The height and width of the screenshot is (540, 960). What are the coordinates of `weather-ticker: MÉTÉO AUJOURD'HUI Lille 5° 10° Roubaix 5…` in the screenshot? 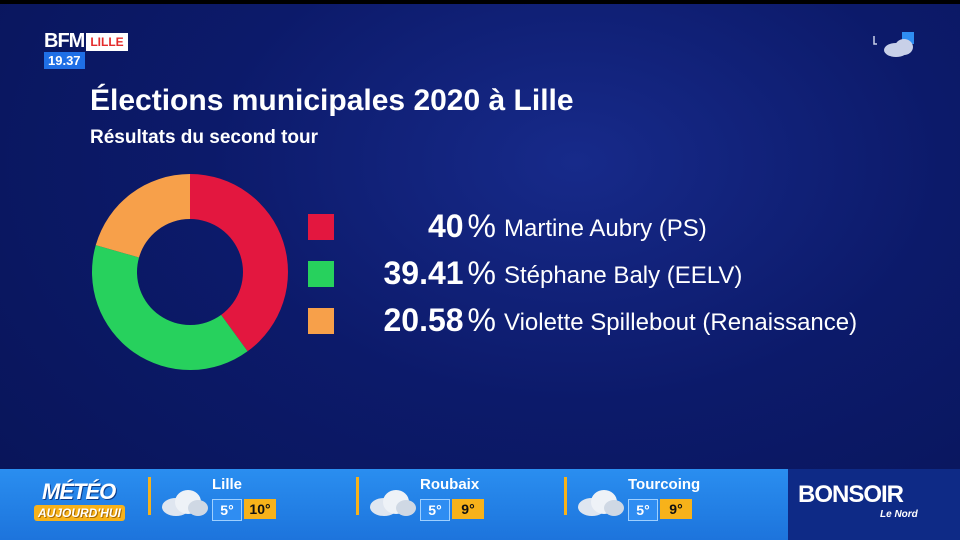 It's located at (480, 504).